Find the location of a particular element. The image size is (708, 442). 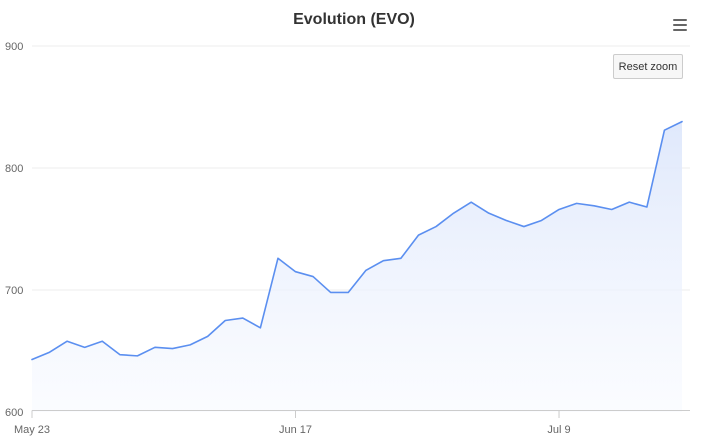

reset-zoom-button: Reset zoom is located at coordinates (648, 66).